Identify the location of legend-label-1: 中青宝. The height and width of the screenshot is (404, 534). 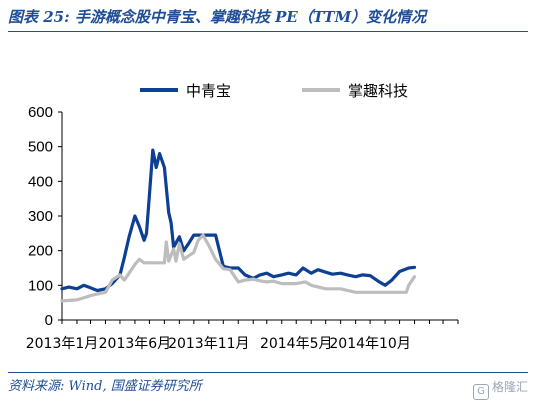
(208, 91).